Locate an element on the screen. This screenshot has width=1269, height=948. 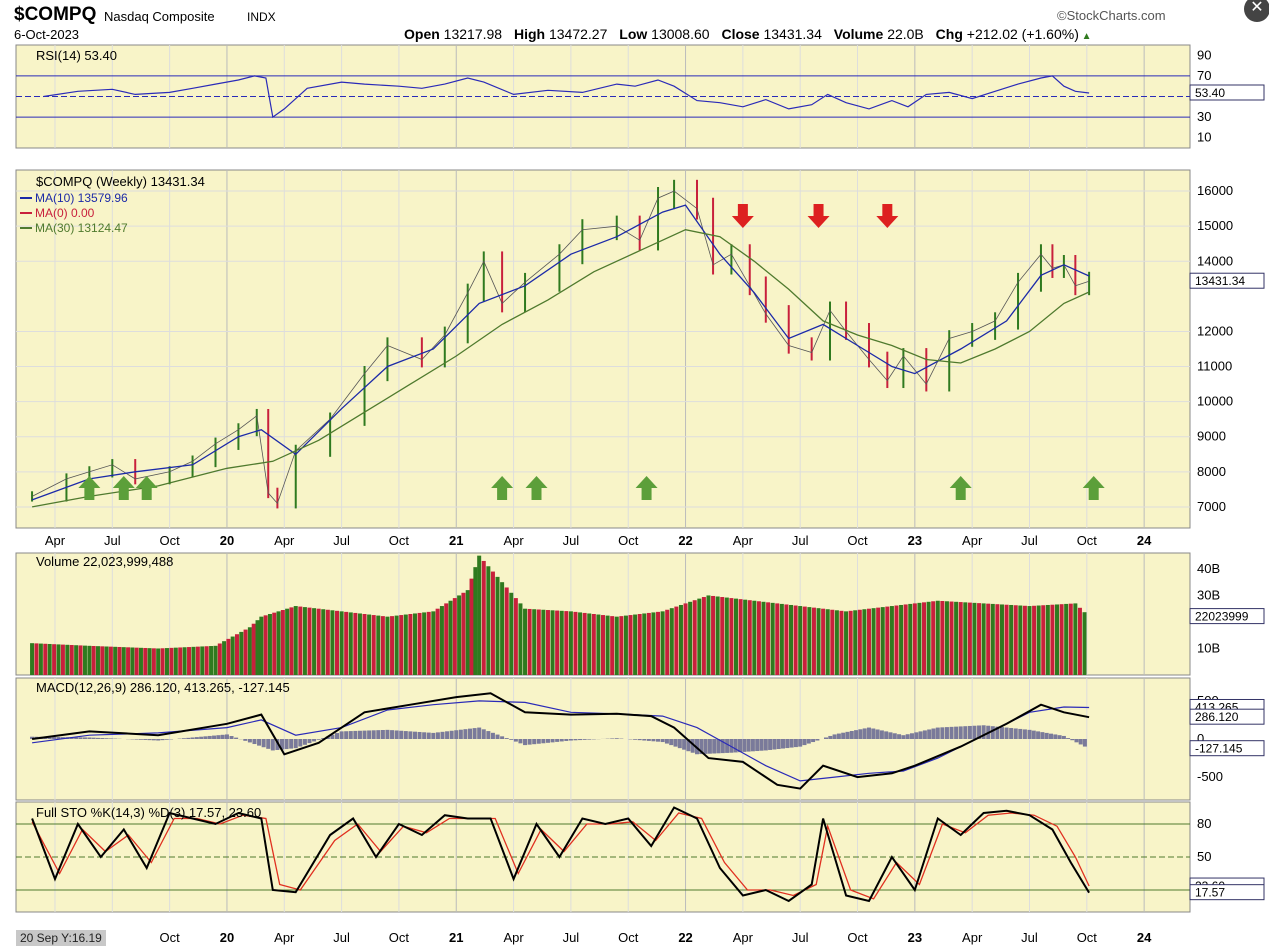
macd-line is located at coordinates (560, 741).